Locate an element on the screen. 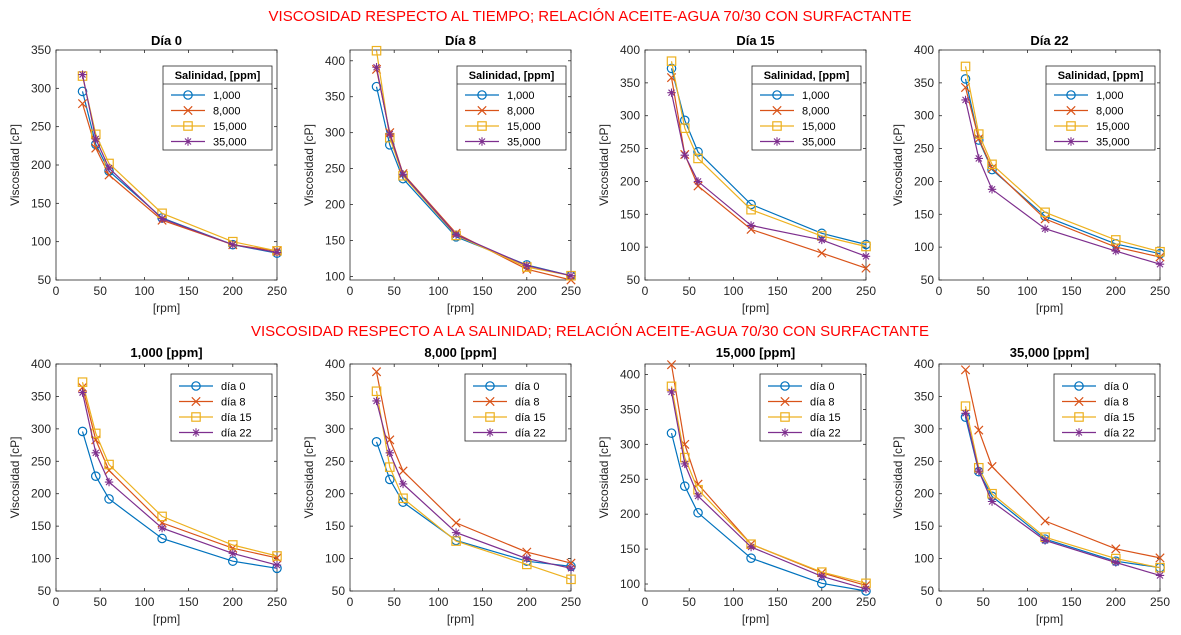 This screenshot has width=1181, height=635. legend-entry: 8,000 is located at coordinates (1110, 112).